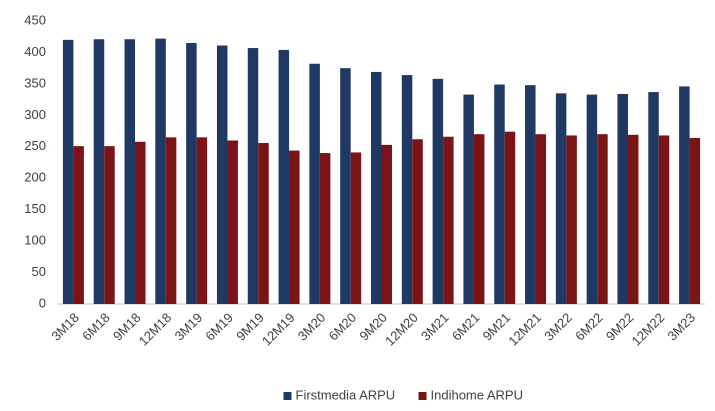 Image resolution: width=715 pixels, height=411 pixels. I want to click on y-tick-label: 50, so click(39, 271).